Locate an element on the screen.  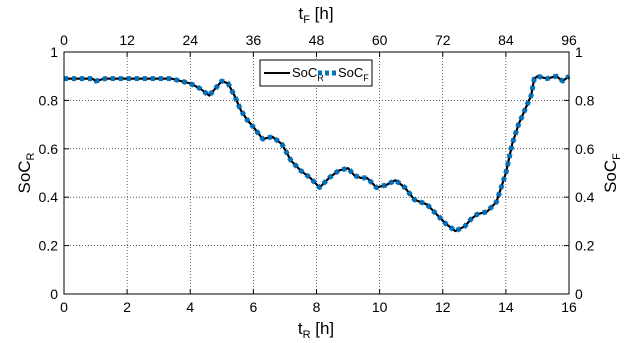
x-top-tick-label: 84 is located at coordinates (506, 40).